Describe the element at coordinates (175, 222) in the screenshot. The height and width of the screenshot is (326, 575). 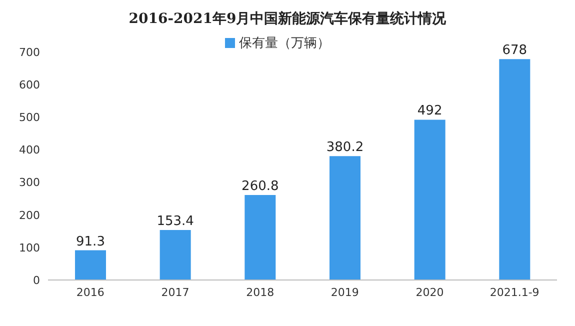
I see `data-label: 153.4` at that location.